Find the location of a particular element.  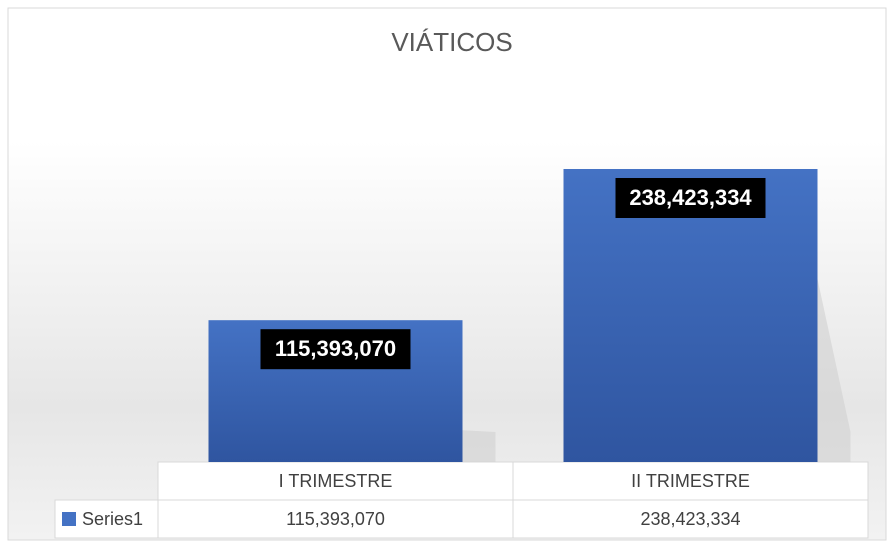

x-tick-label: I TRIMESTRE is located at coordinates (336, 481).